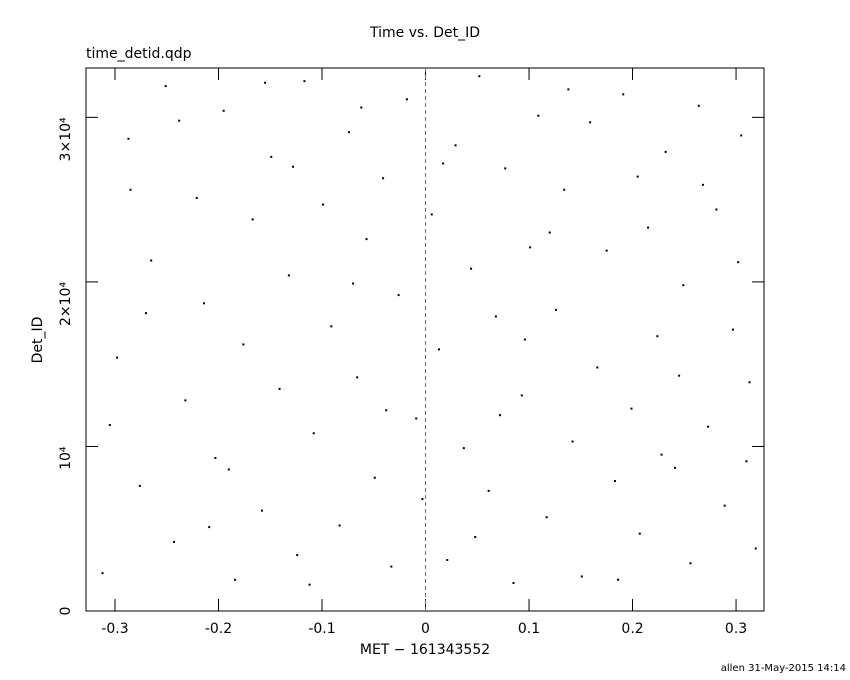  I want to click on y-tick-label: 10⁴, so click(66, 458).